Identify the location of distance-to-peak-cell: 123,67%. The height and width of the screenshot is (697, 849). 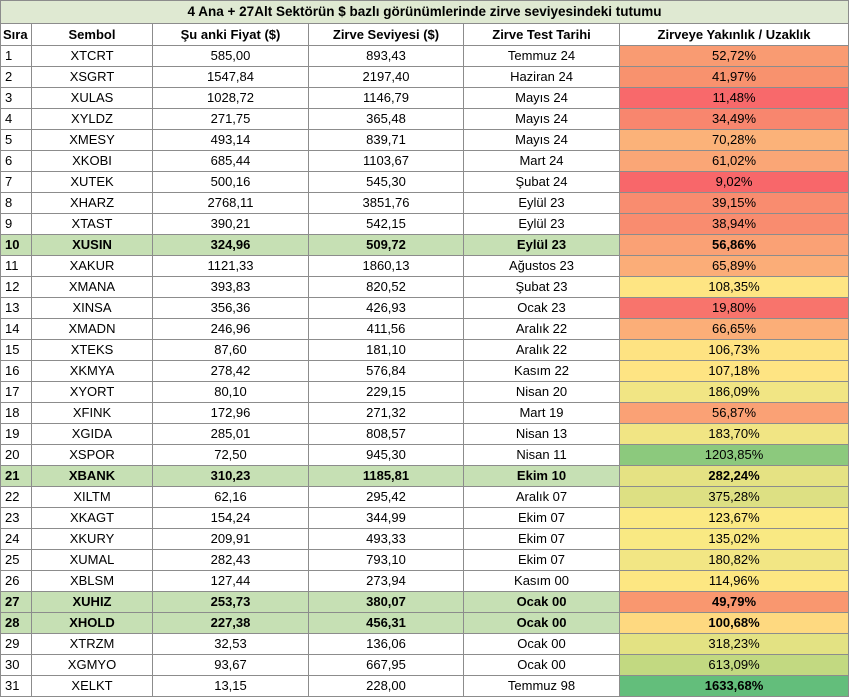
(733, 518).